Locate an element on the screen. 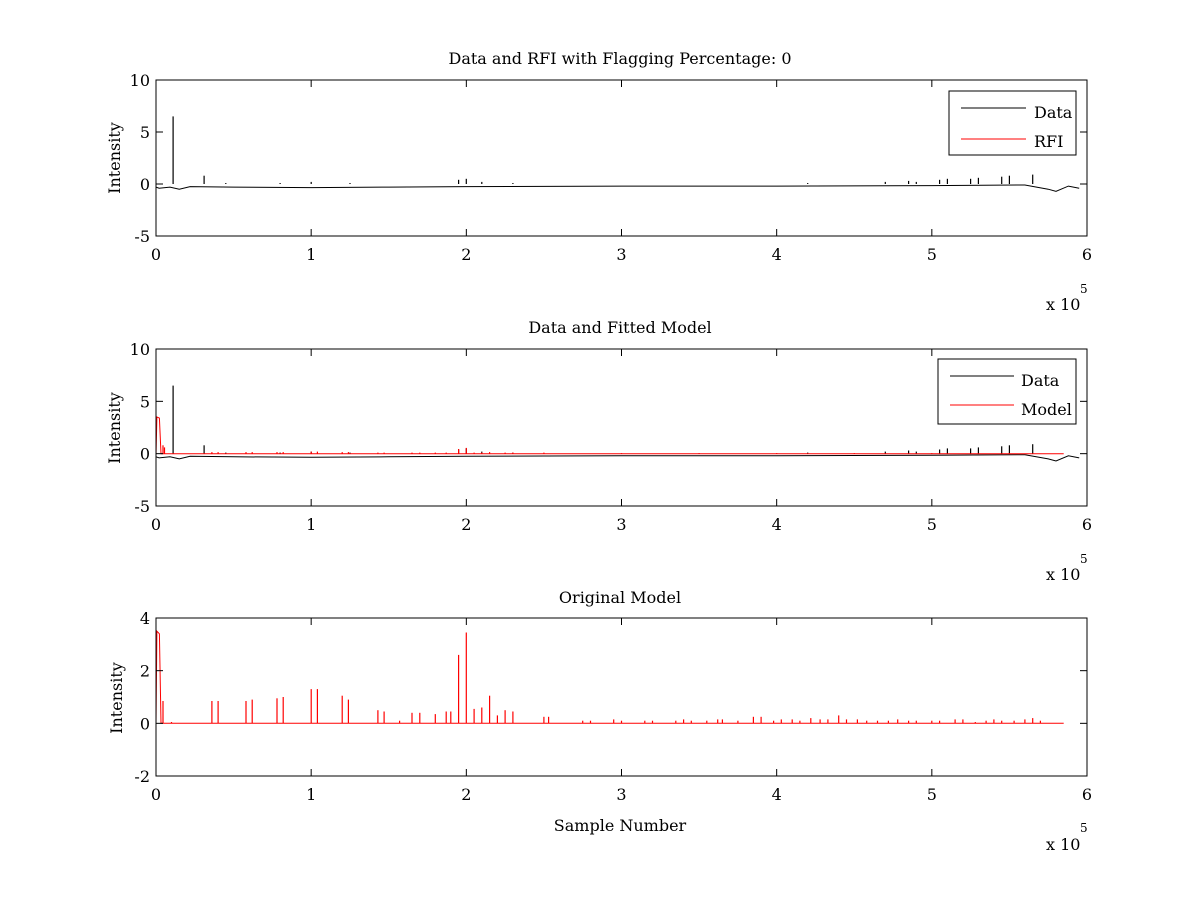  subplot-1-y-tick-label: -5 is located at coordinates (142, 236).